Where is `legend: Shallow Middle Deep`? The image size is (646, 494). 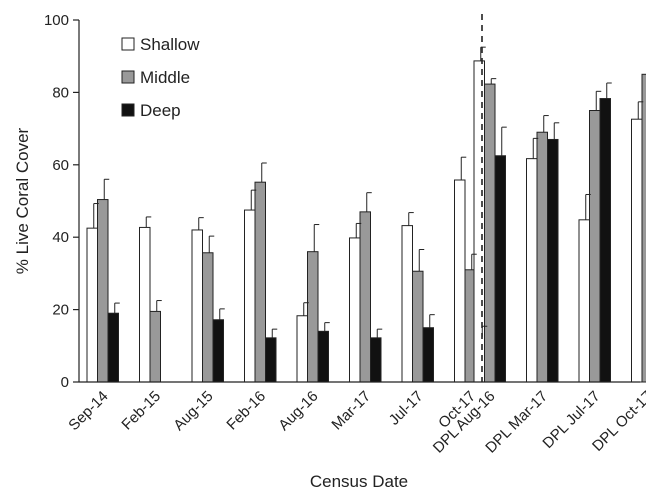
legend: Shallow Middle Deep is located at coordinates (160, 77).